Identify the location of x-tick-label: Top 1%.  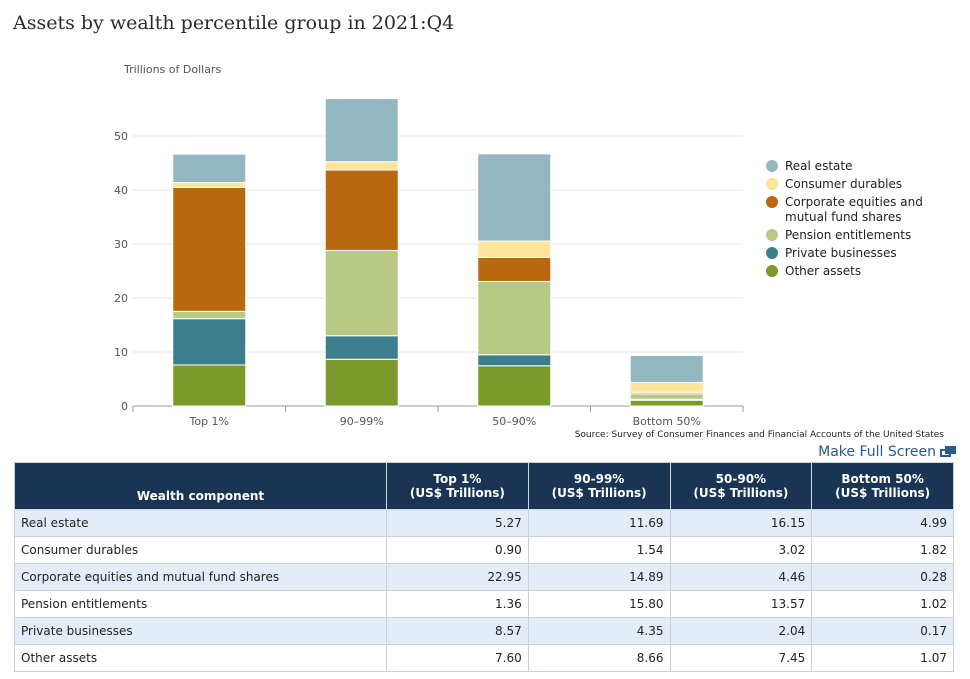
(208, 421).